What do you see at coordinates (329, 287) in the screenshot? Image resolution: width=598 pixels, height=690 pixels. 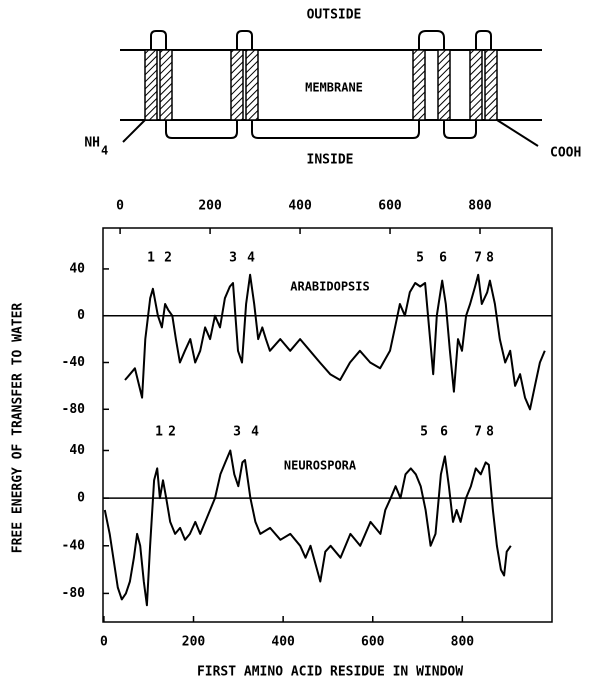 I see `series-label: ARABIDOPSIS` at bounding box center [329, 287].